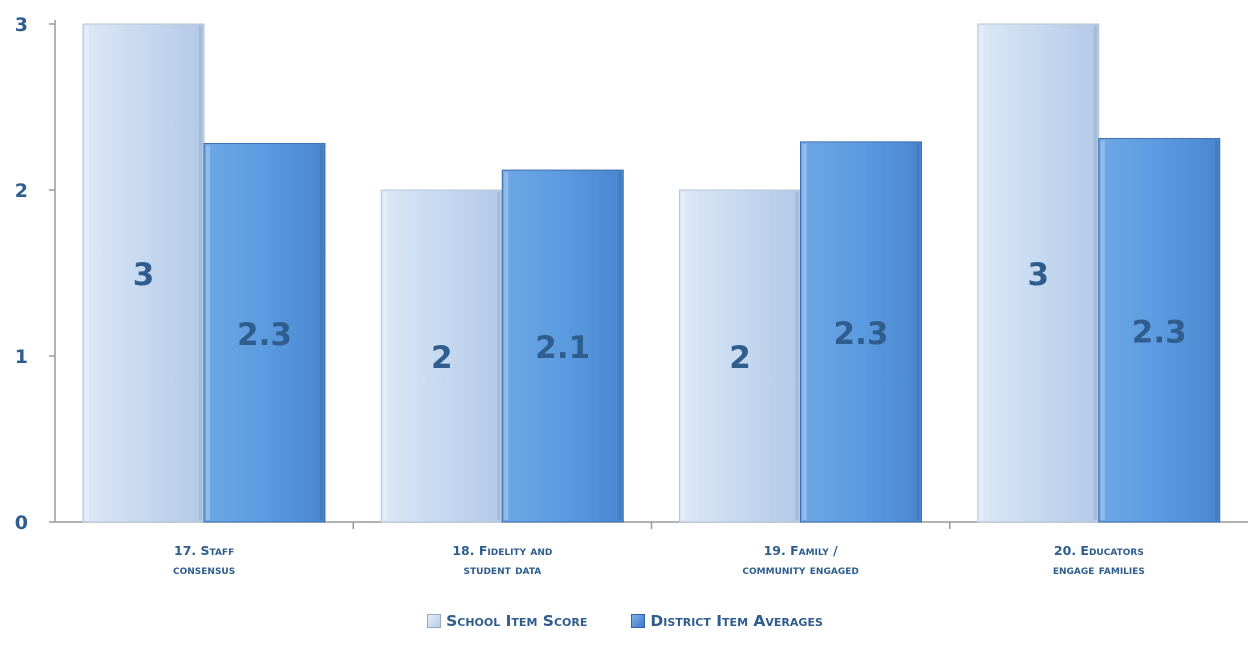 This screenshot has height=658, width=1250. Describe the element at coordinates (1099, 560) in the screenshot. I see `x-tick-label: 20. Educators engage families` at that location.